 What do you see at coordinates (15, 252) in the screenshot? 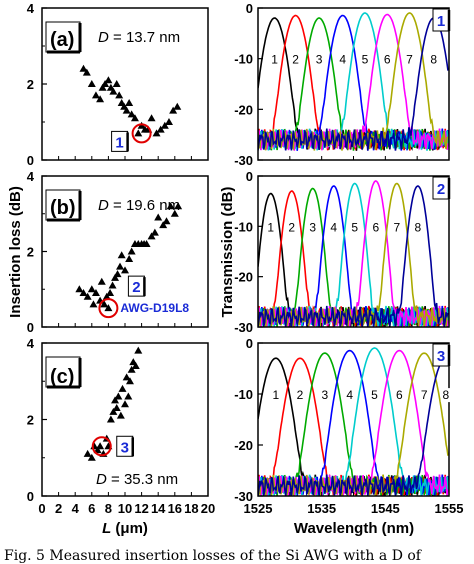
I see `left-y-axis-title: Insertion loss (dB)` at bounding box center [15, 252].